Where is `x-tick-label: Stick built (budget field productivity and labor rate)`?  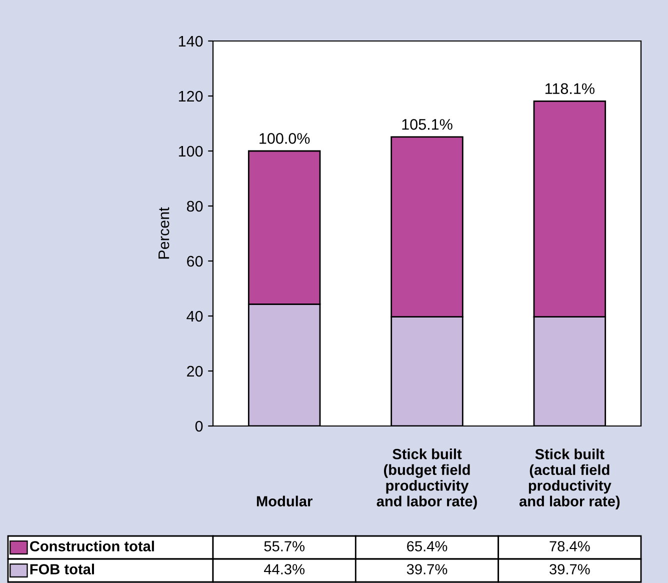 x-tick-label: Stick built (budget field productivity and labor rate) is located at coordinates (426, 479).